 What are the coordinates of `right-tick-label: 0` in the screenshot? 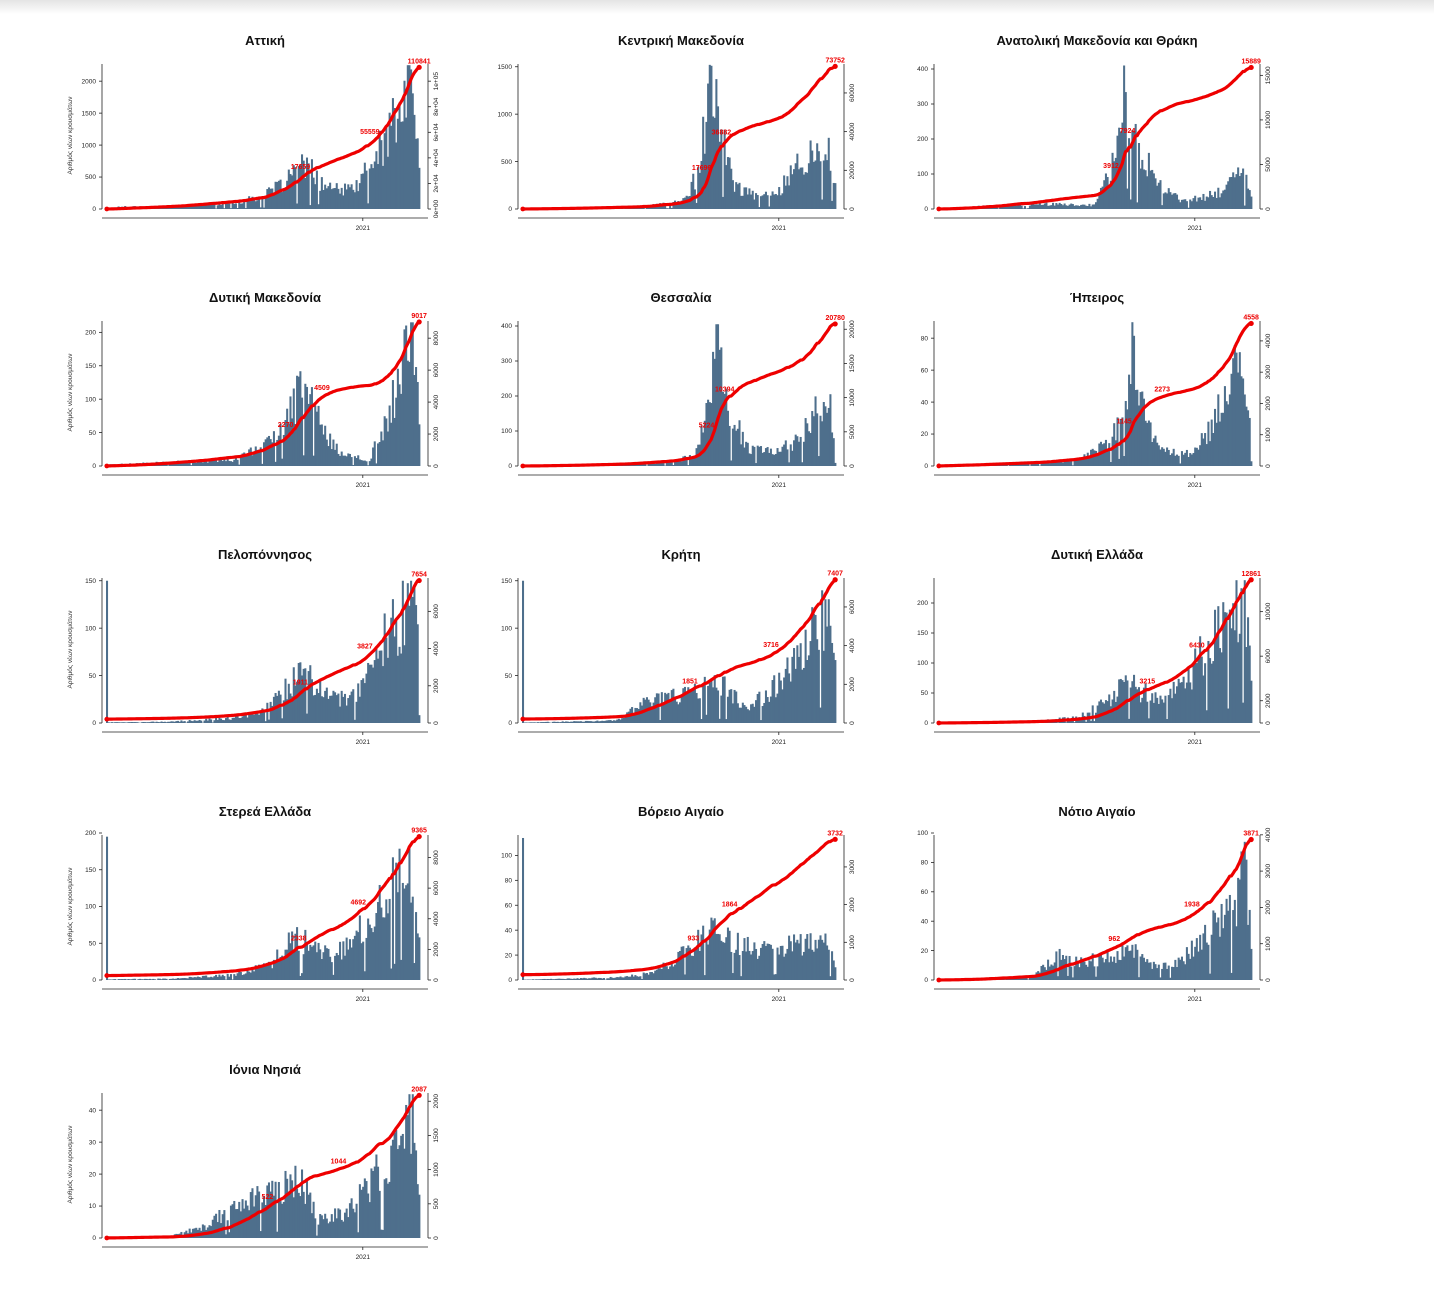 It's located at (1268, 980).